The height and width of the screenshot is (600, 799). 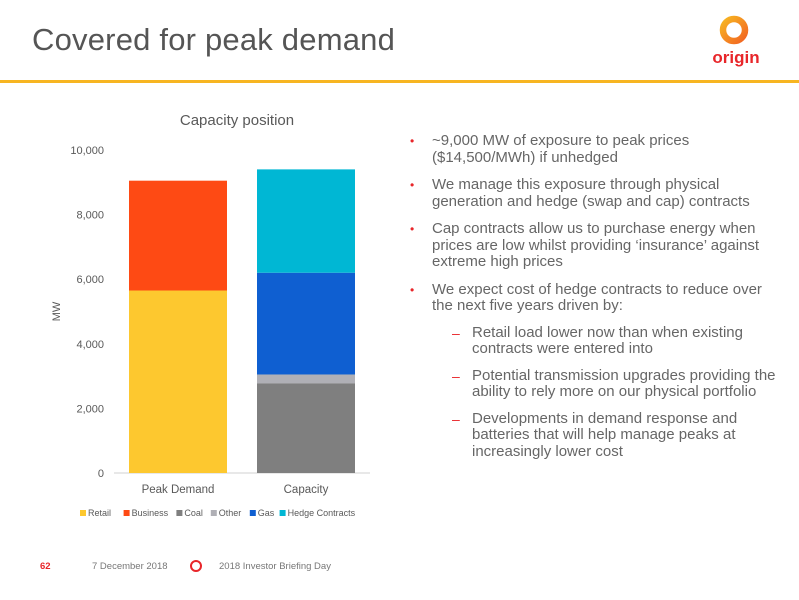 What do you see at coordinates (322, 513) in the screenshot?
I see `legend-label: Hedge Contracts` at bounding box center [322, 513].